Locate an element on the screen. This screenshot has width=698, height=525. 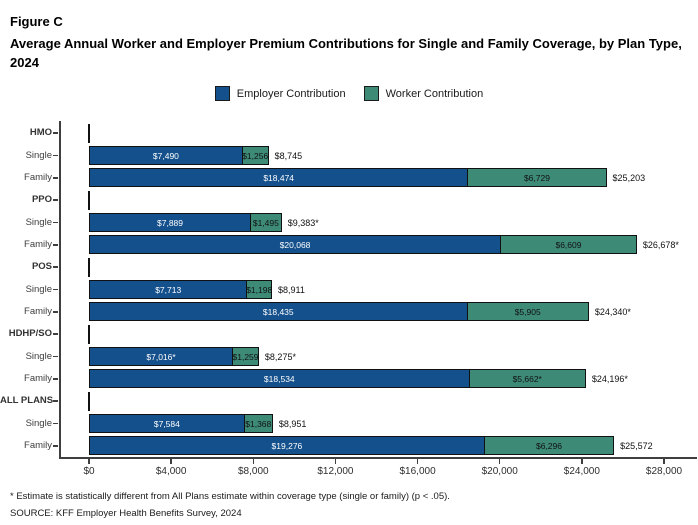
bar-value-label-employer: $7,584 is located at coordinates (166, 423).